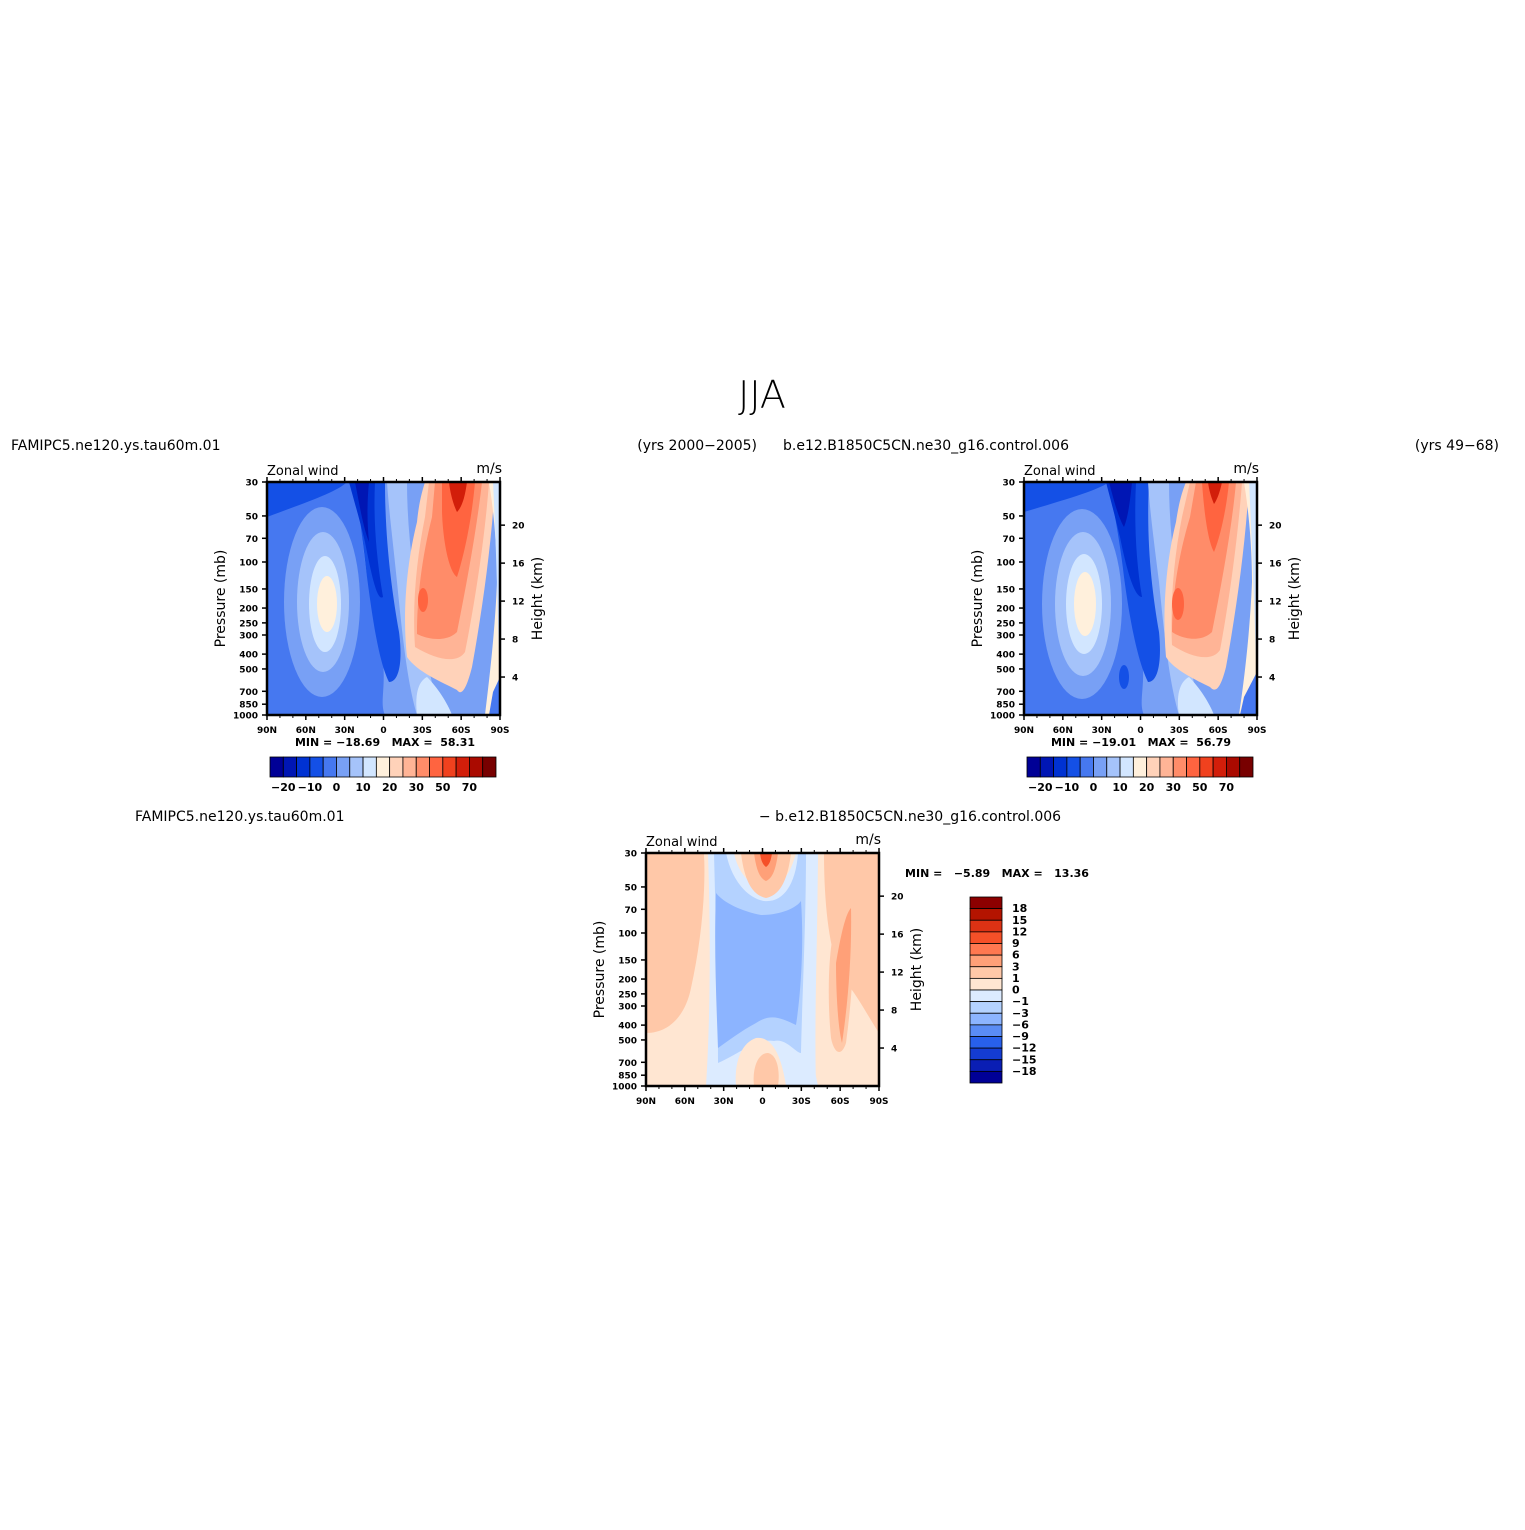 The image size is (1525, 1530). Describe the element at coordinates (1020, 1024) in the screenshot. I see `colorbar-label: −6` at that location.